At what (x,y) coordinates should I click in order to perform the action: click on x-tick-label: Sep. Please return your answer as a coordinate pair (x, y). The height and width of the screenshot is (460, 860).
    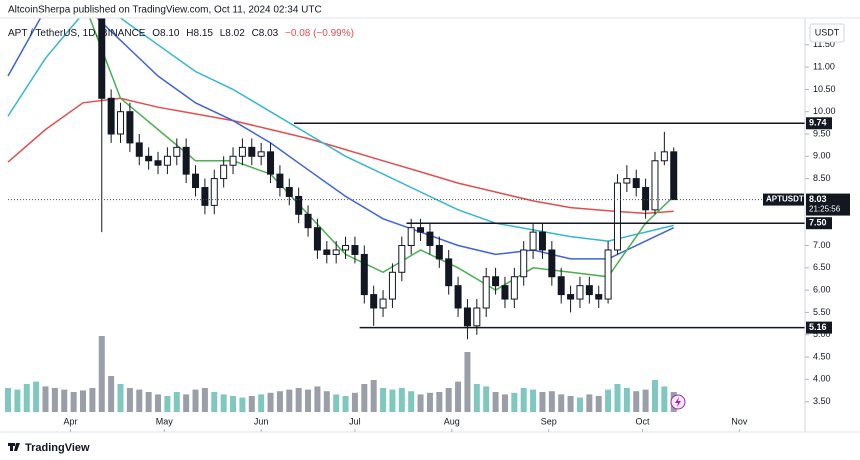
    Looking at the image, I should click on (549, 421).